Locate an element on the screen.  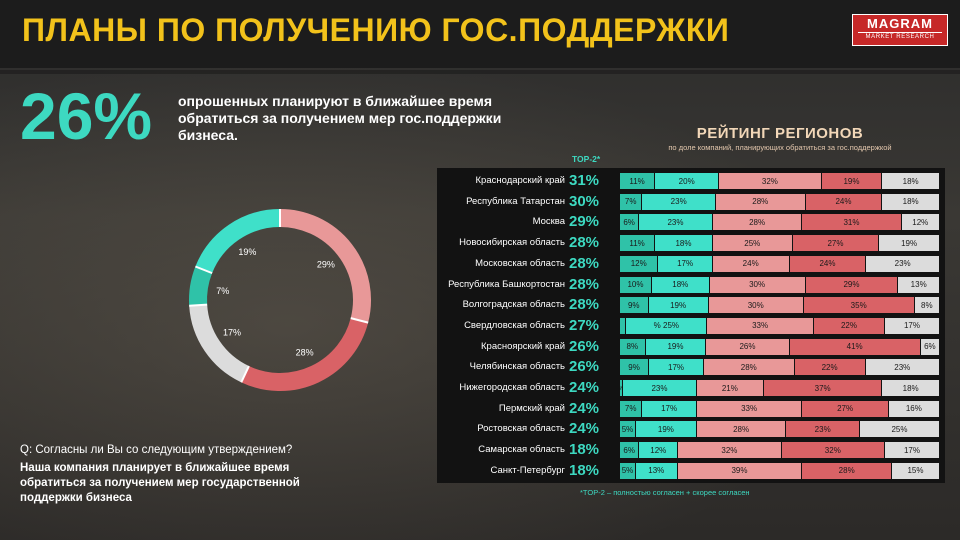
region-bar: 8% 19% 26% 41% 6% is located at coordinates (780, 346).